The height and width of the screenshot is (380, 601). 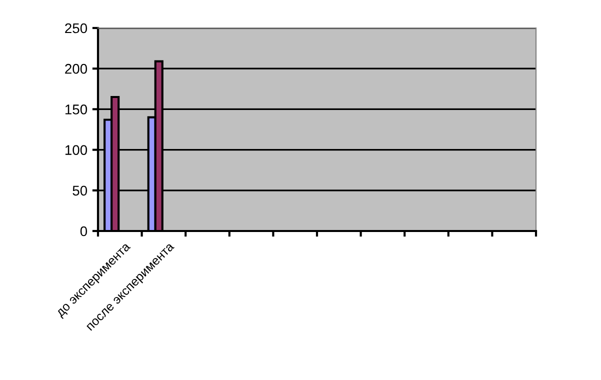 I want to click on y-tick-label: 100, so click(x=76, y=150).